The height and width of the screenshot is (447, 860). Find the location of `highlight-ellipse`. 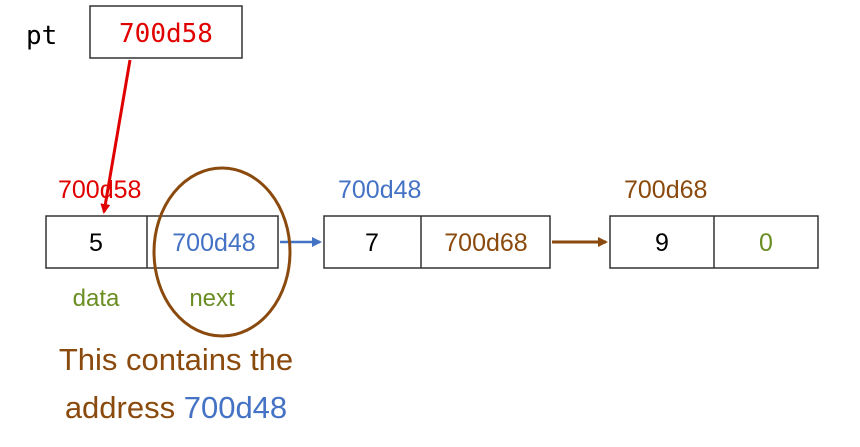

highlight-ellipse is located at coordinates (222, 252).